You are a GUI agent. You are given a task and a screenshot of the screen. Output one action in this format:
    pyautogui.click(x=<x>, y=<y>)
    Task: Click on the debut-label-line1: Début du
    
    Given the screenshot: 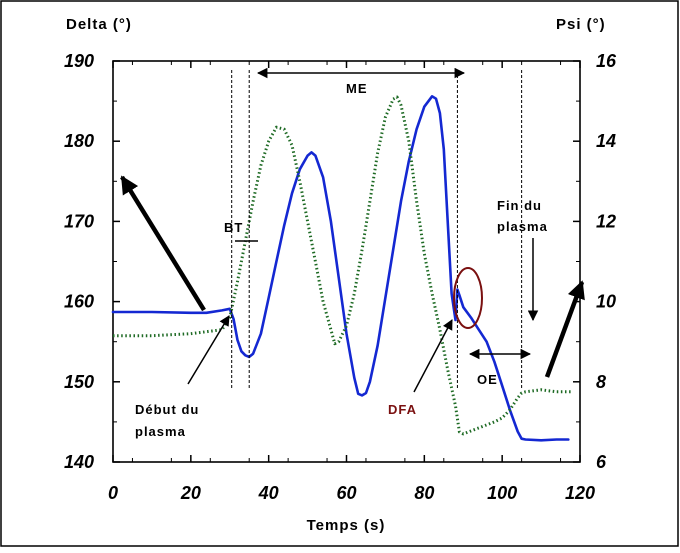 What is the action you would take?
    pyautogui.click(x=167, y=409)
    